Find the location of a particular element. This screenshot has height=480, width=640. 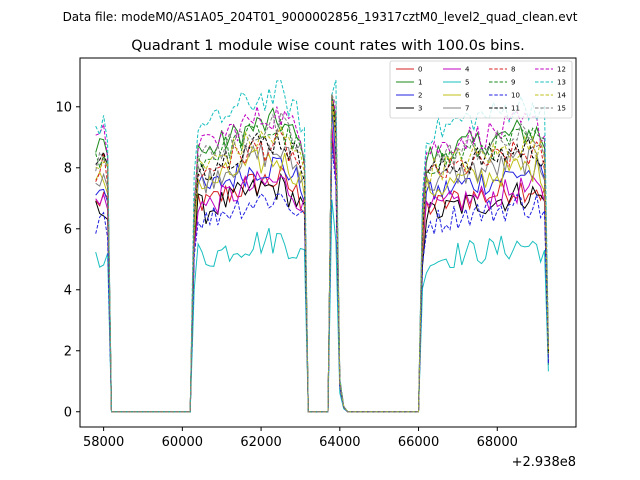

legend-label-3: 3 is located at coordinates (420, 109).